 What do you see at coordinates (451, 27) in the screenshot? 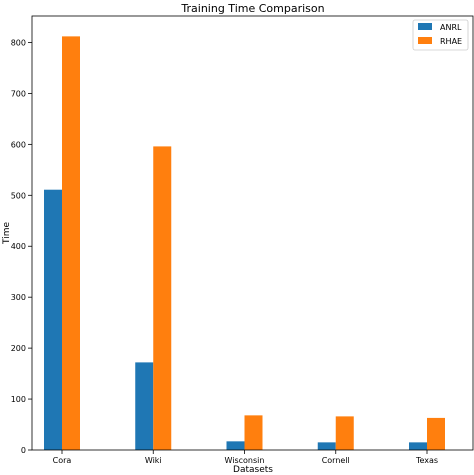
I see `legend-label-anrl: ANRL` at bounding box center [451, 27].